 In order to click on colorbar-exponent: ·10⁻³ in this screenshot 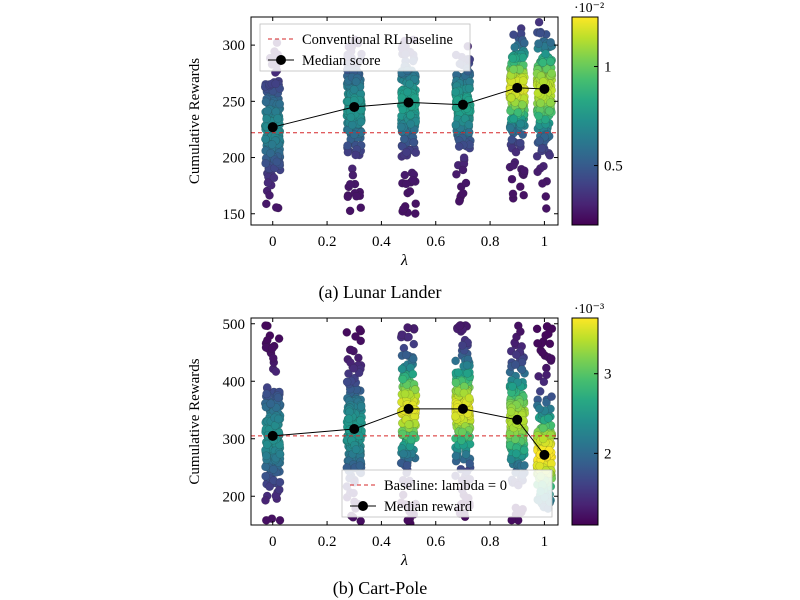, I will do `click(589, 309)`.